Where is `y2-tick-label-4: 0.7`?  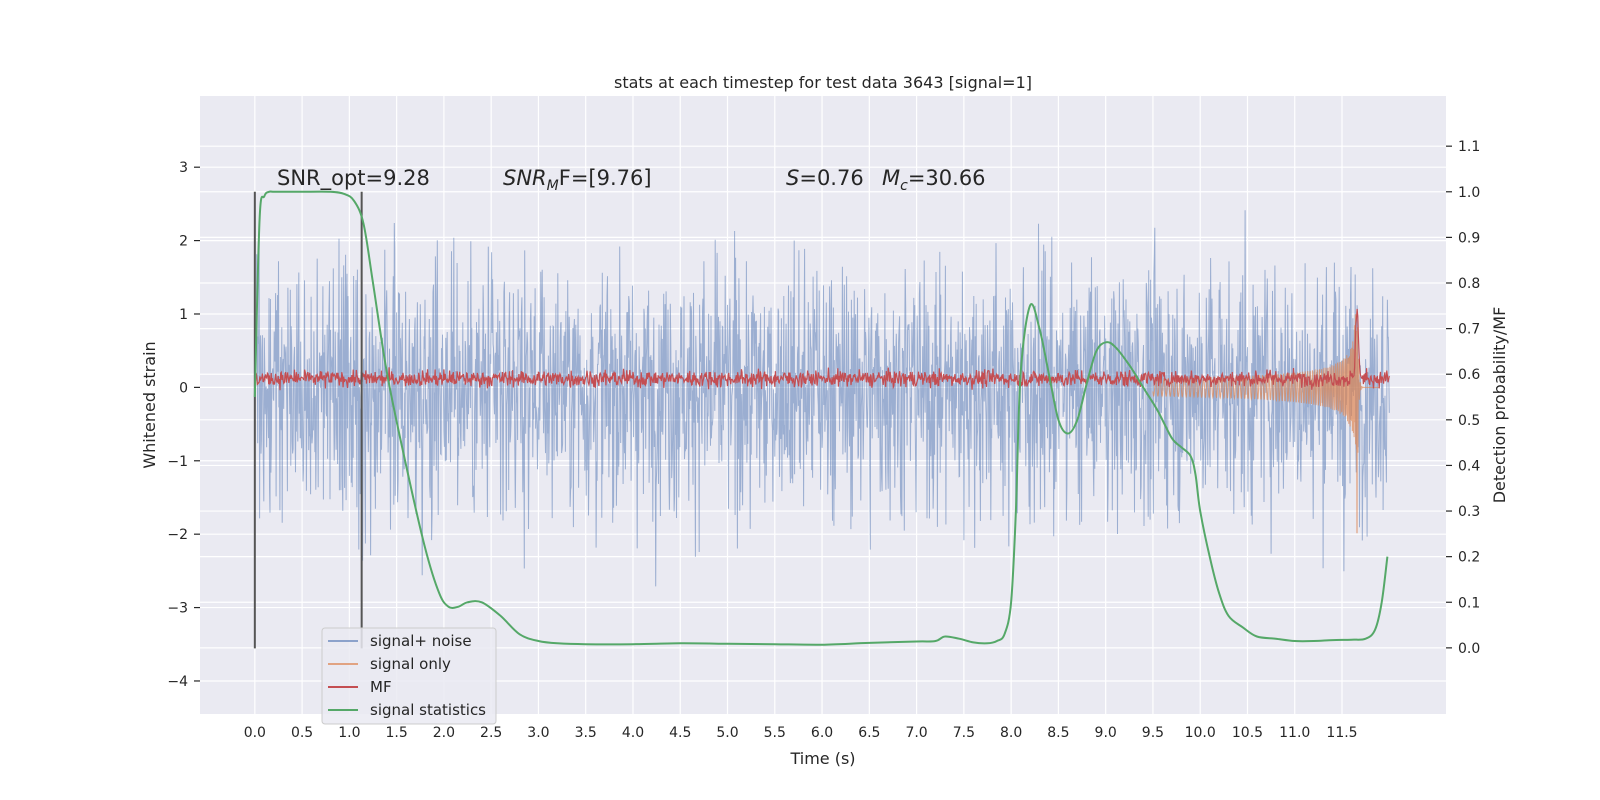 y2-tick-label-4: 0.7 is located at coordinates (1469, 330).